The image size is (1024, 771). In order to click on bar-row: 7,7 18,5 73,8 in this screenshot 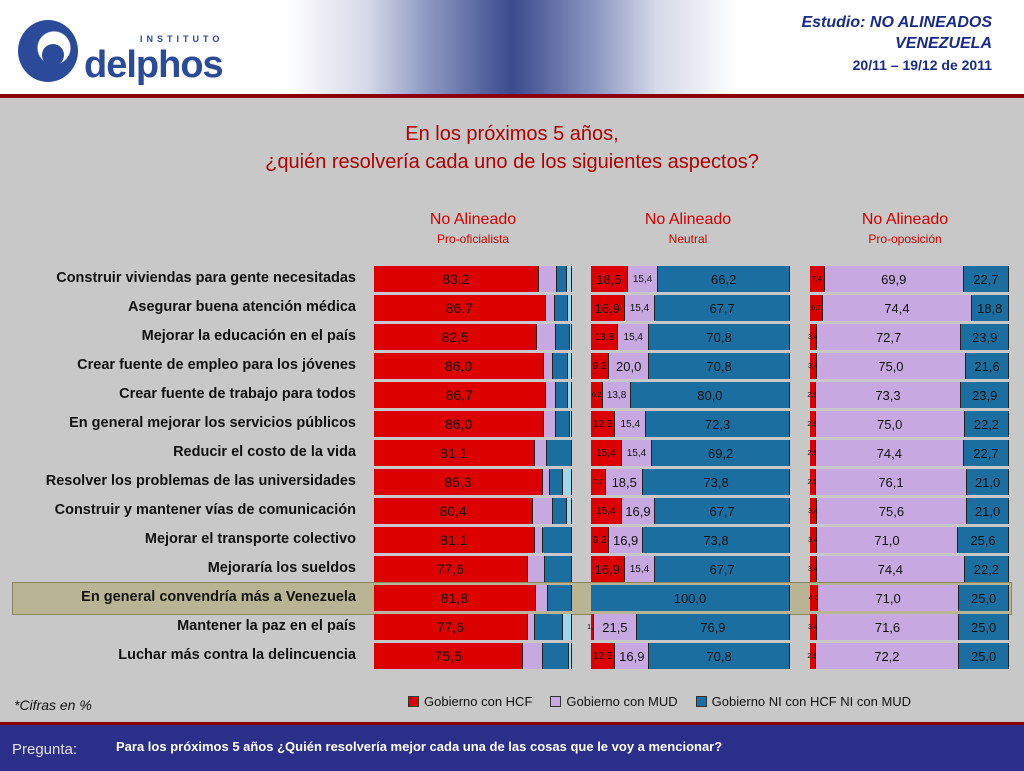, I will do `click(690, 482)`.